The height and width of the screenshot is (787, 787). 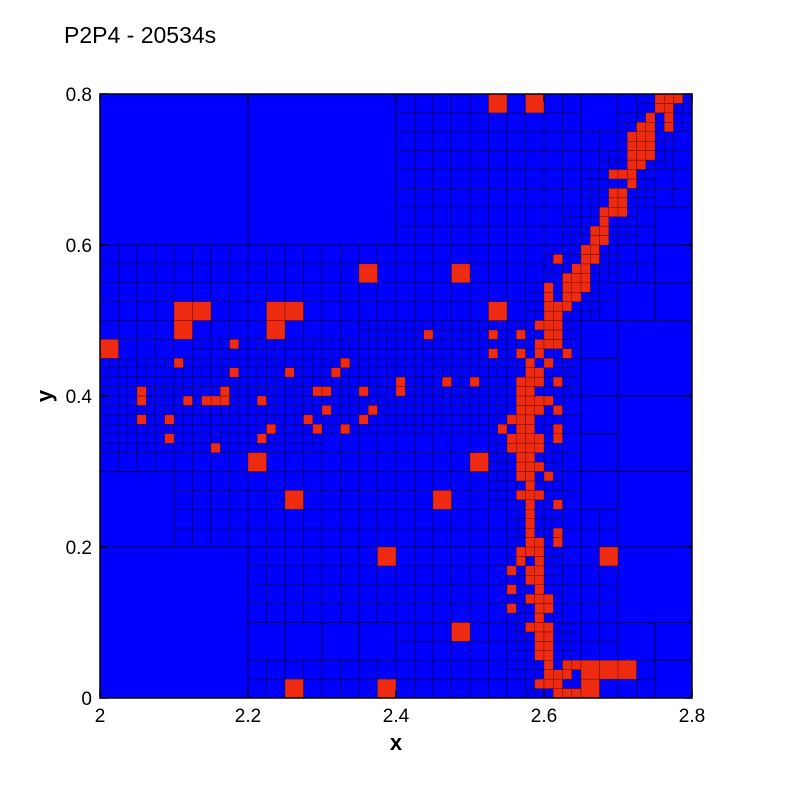 I want to click on x-tick-label: 2, so click(x=100, y=716).